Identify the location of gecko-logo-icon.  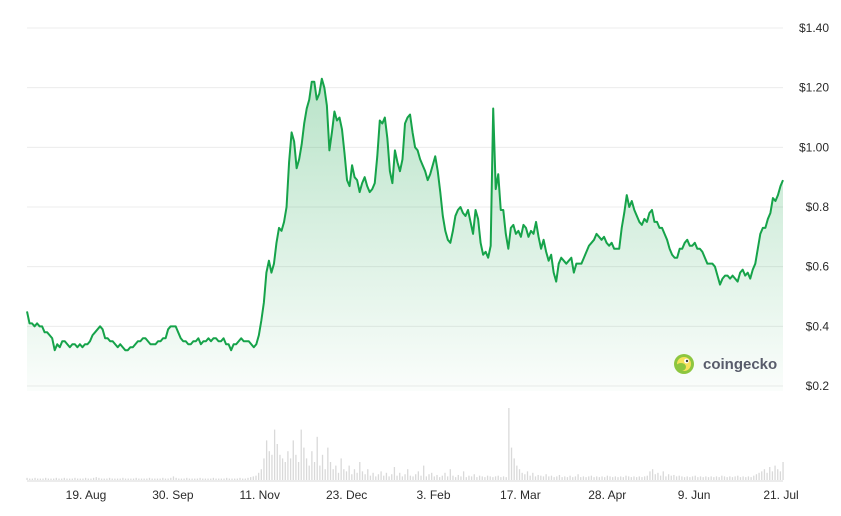
(684, 364).